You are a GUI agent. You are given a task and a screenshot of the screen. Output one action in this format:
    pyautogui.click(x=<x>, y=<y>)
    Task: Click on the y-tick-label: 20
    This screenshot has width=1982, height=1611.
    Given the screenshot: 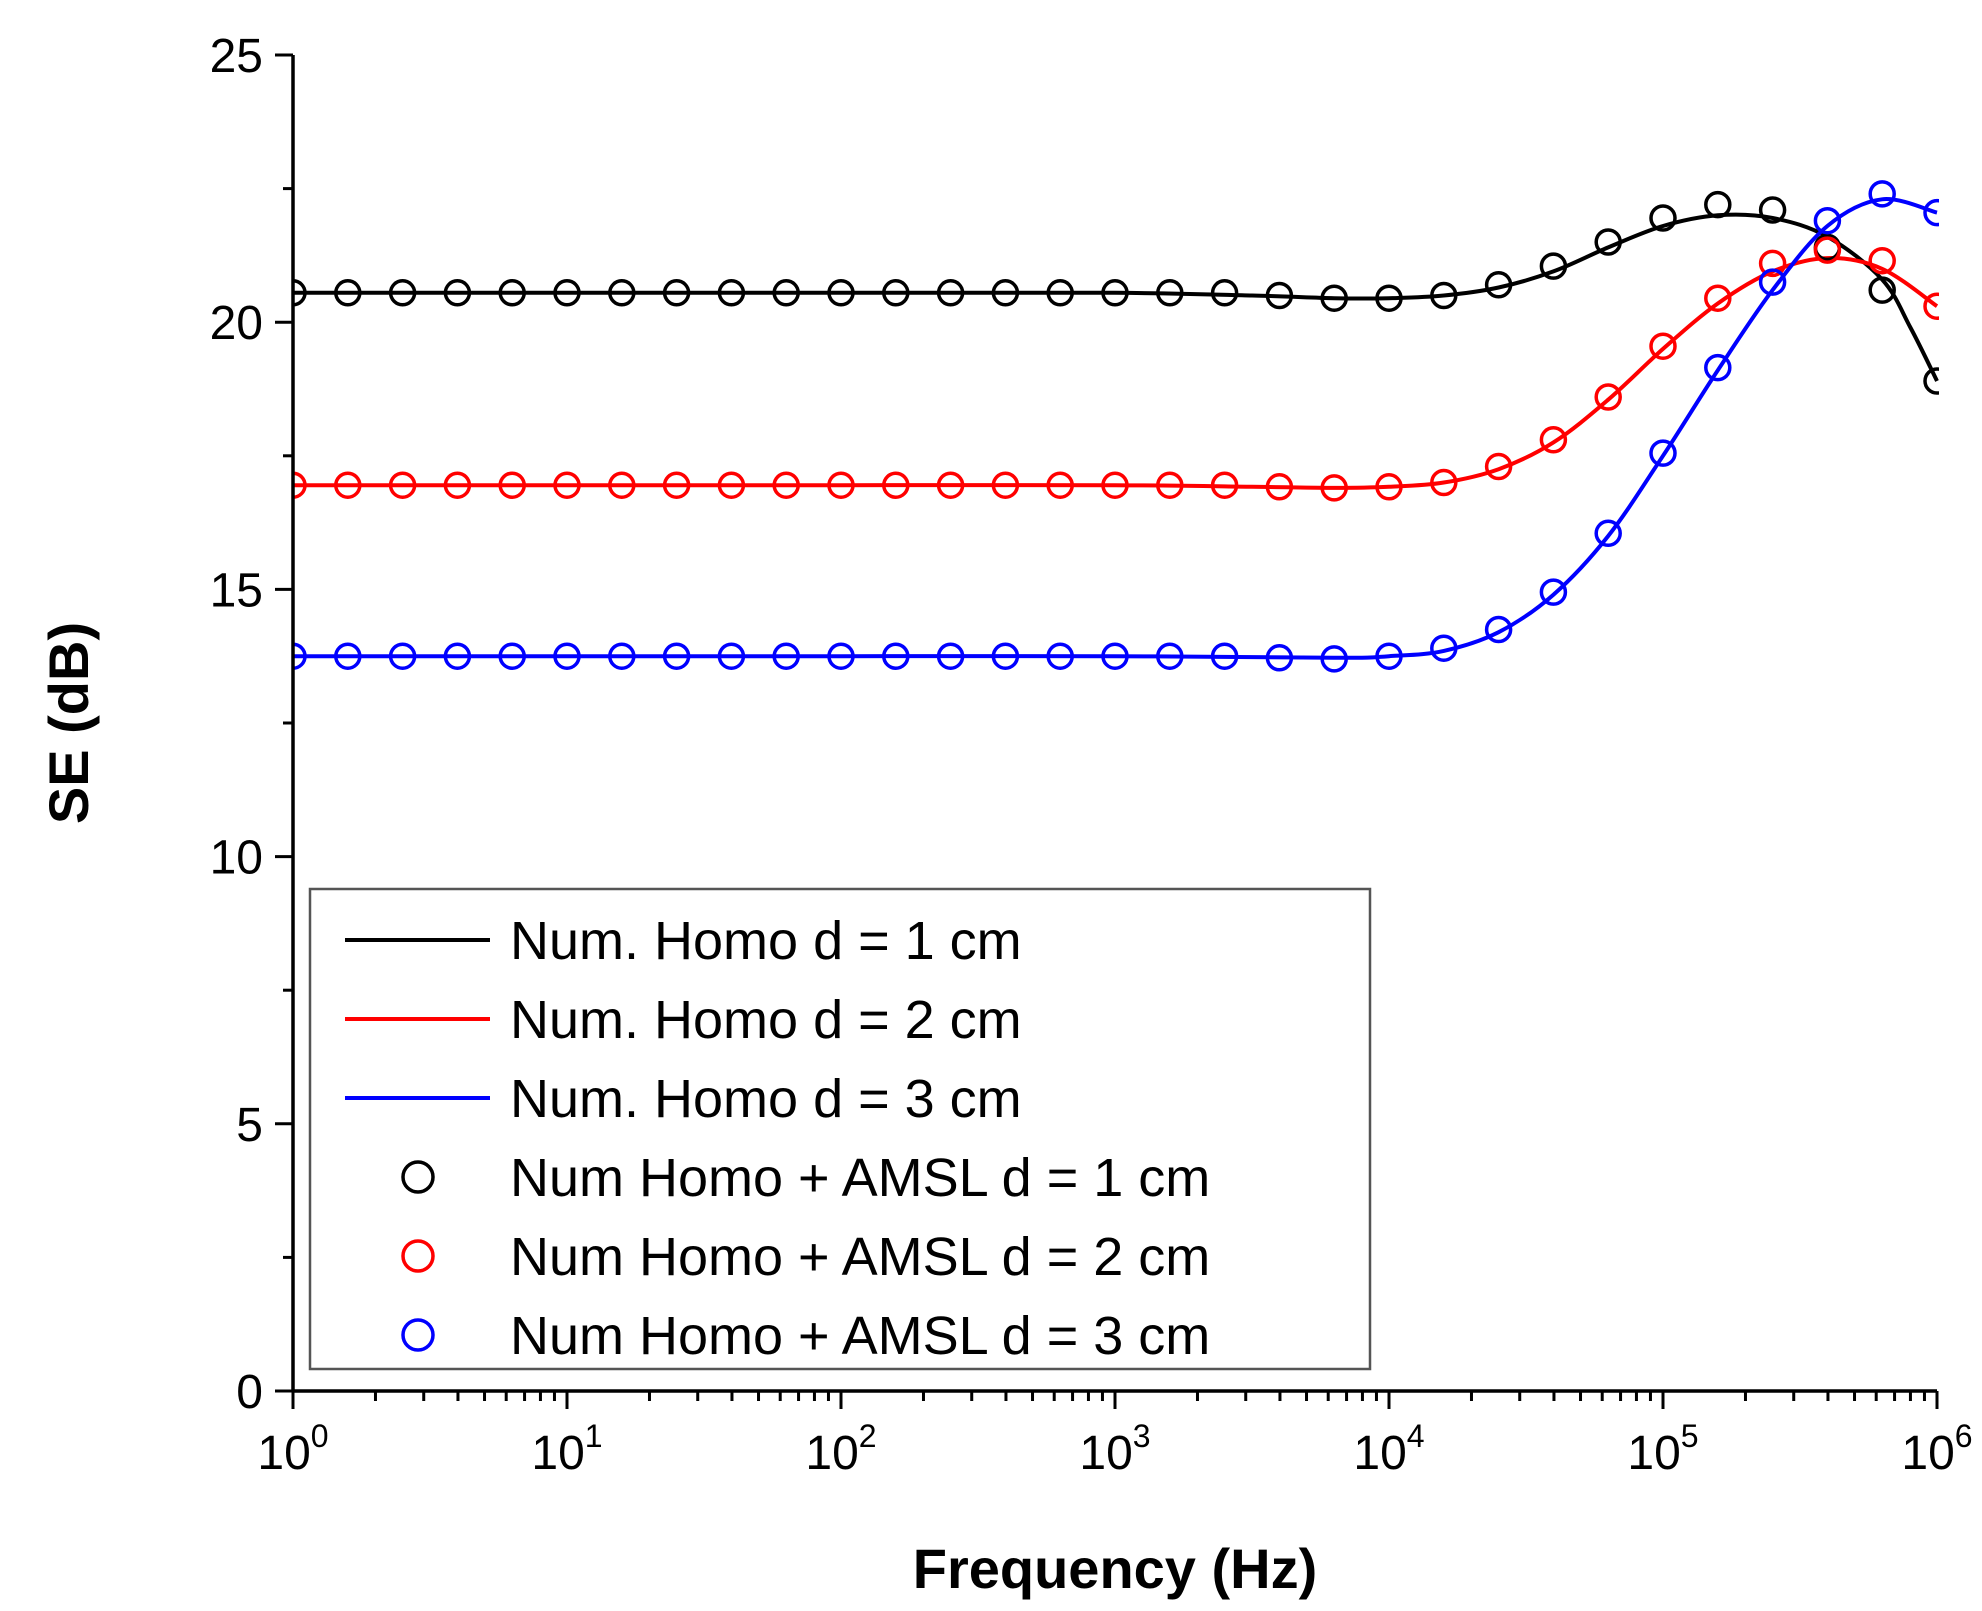 What is the action you would take?
    pyautogui.click(x=236, y=323)
    